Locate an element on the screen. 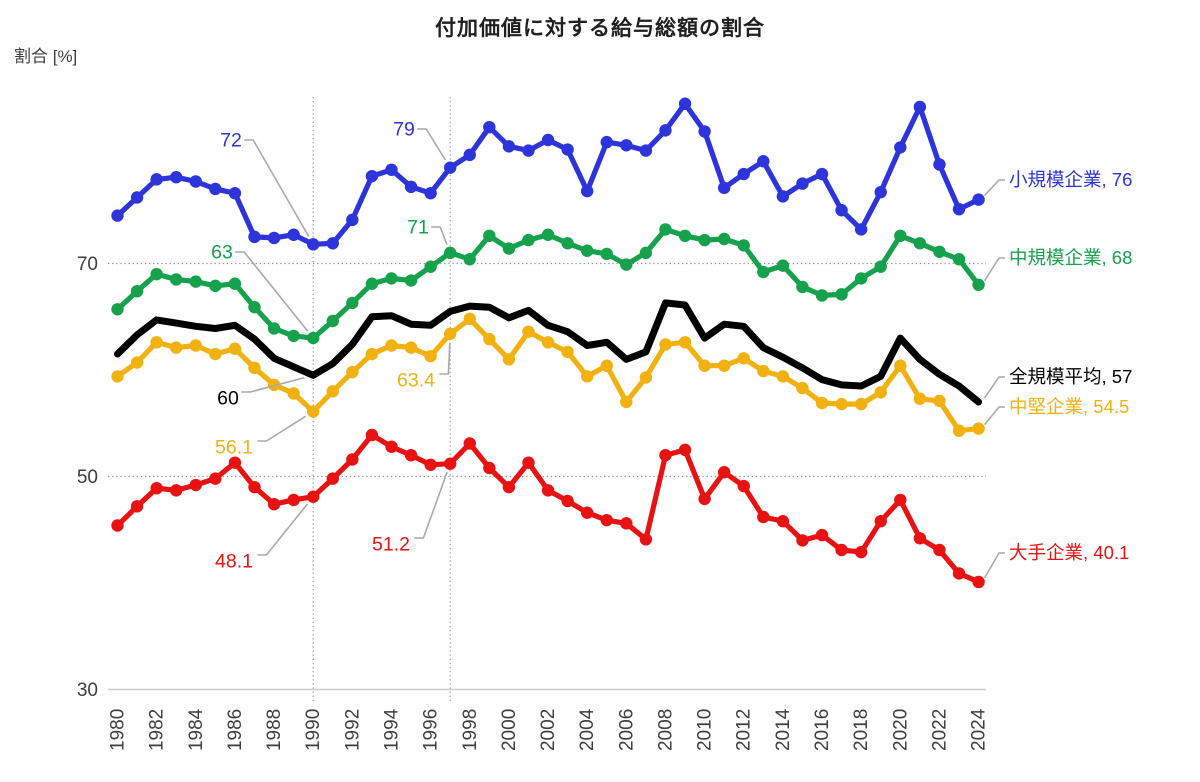 The height and width of the screenshot is (782, 1200). series-point-3-2002 is located at coordinates (548, 342).